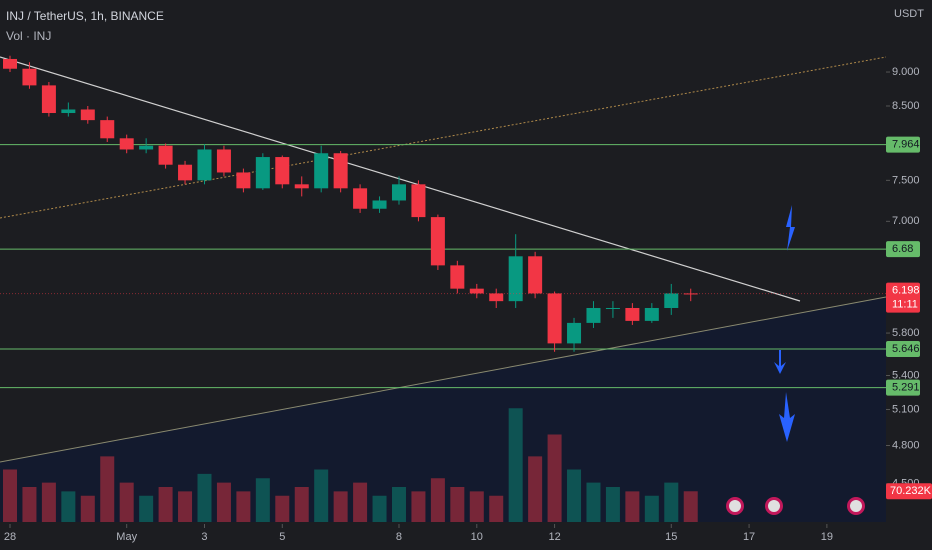 The image size is (932, 550). What do you see at coordinates (827, 537) in the screenshot?
I see `x-tick-label: 19` at bounding box center [827, 537].